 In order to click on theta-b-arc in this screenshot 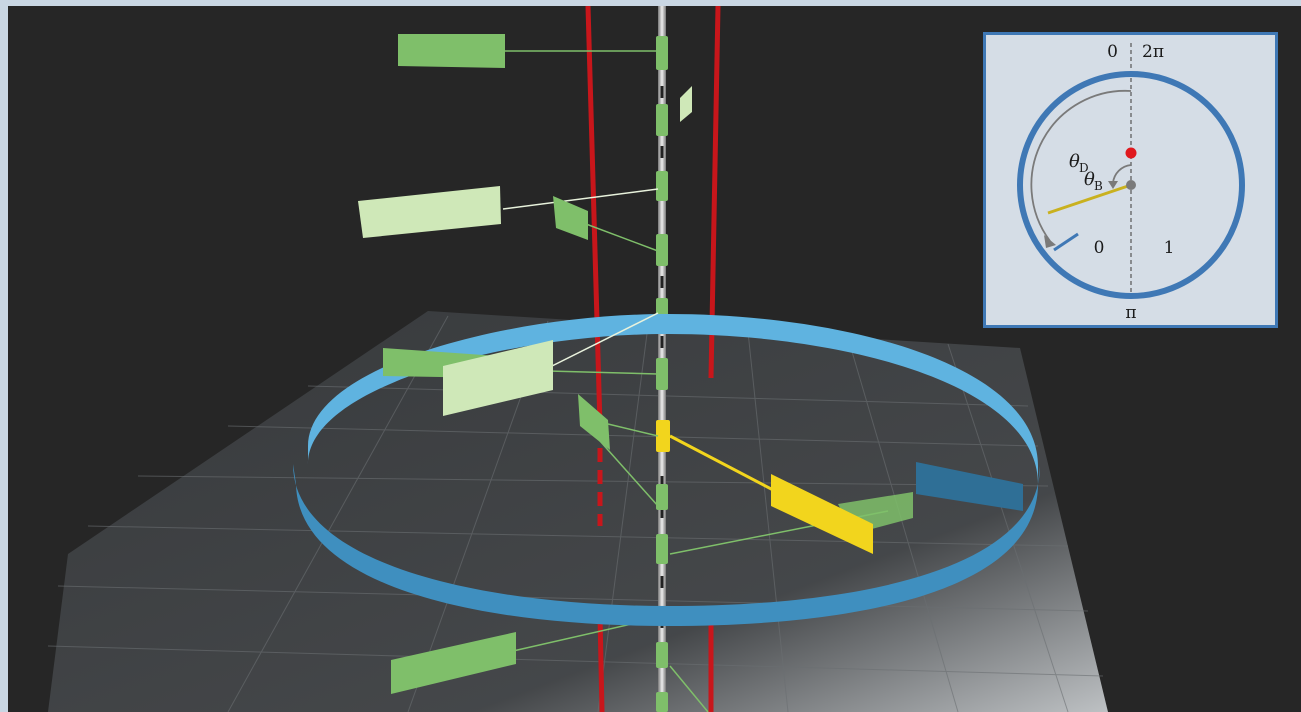, I will do `click(1122, 174)`.